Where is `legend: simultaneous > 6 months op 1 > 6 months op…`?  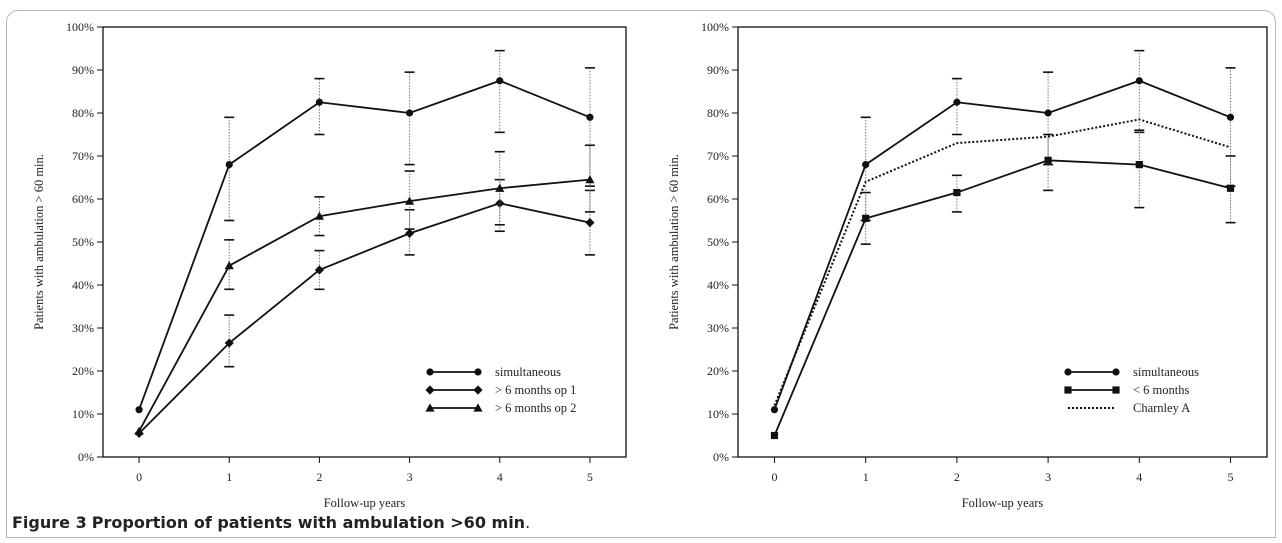 legend: simultaneous > 6 months op 1 > 6 months op… is located at coordinates (500, 390).